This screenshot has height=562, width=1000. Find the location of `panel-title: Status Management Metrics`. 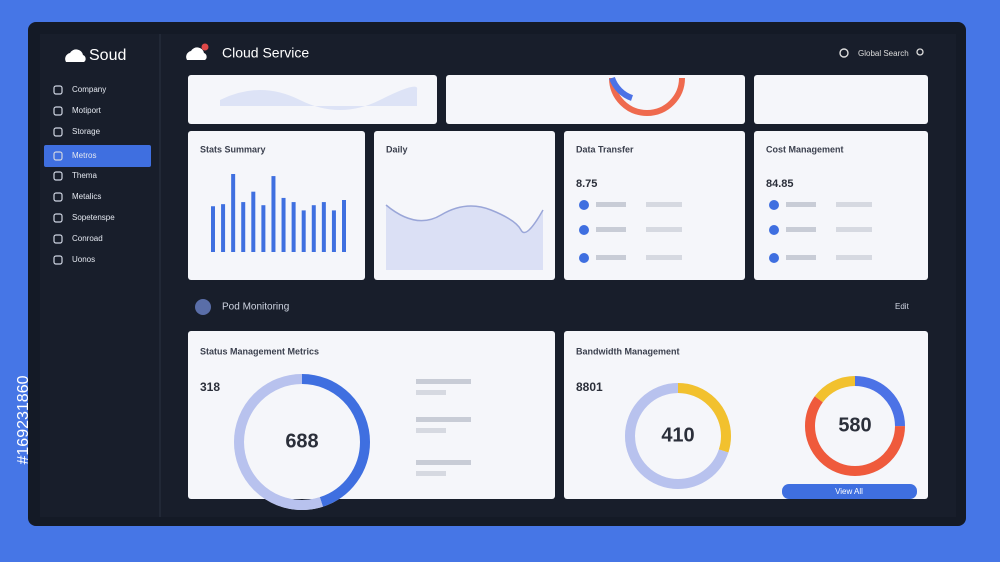

panel-title: Status Management Metrics is located at coordinates (259, 351).